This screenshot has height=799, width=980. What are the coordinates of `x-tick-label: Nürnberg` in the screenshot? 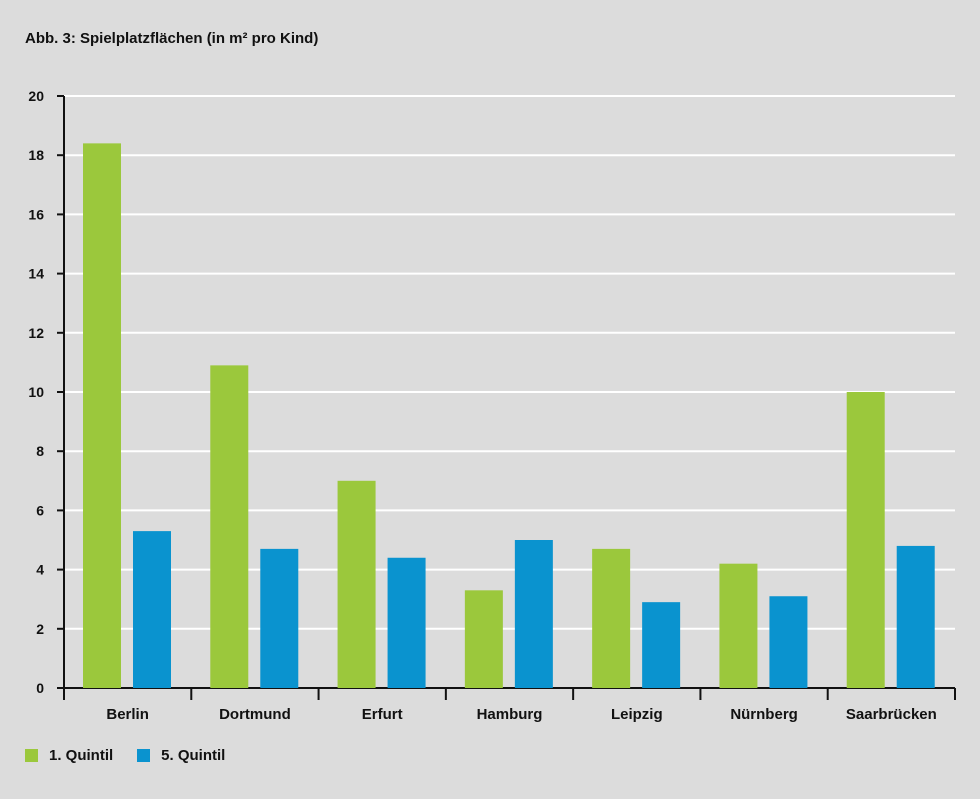 It's located at (764, 714).